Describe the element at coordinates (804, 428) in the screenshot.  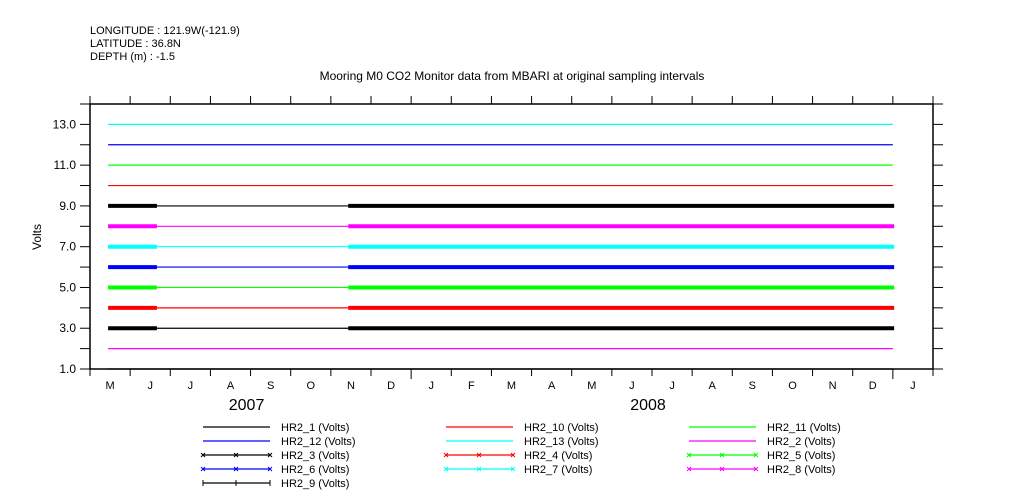
I see `legend-label: HR2_11 (Volts)` at that location.